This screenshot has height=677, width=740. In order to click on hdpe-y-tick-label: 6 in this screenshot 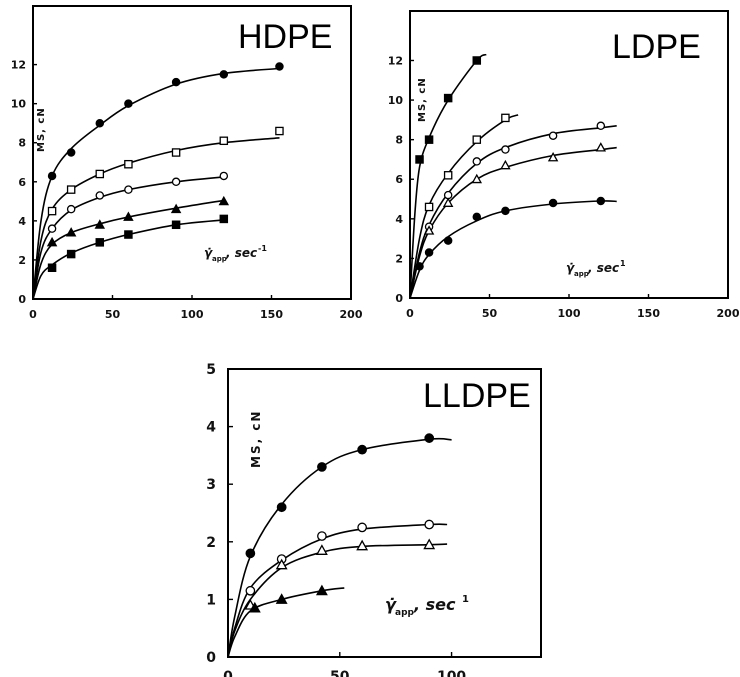, I will do `click(22, 182)`.